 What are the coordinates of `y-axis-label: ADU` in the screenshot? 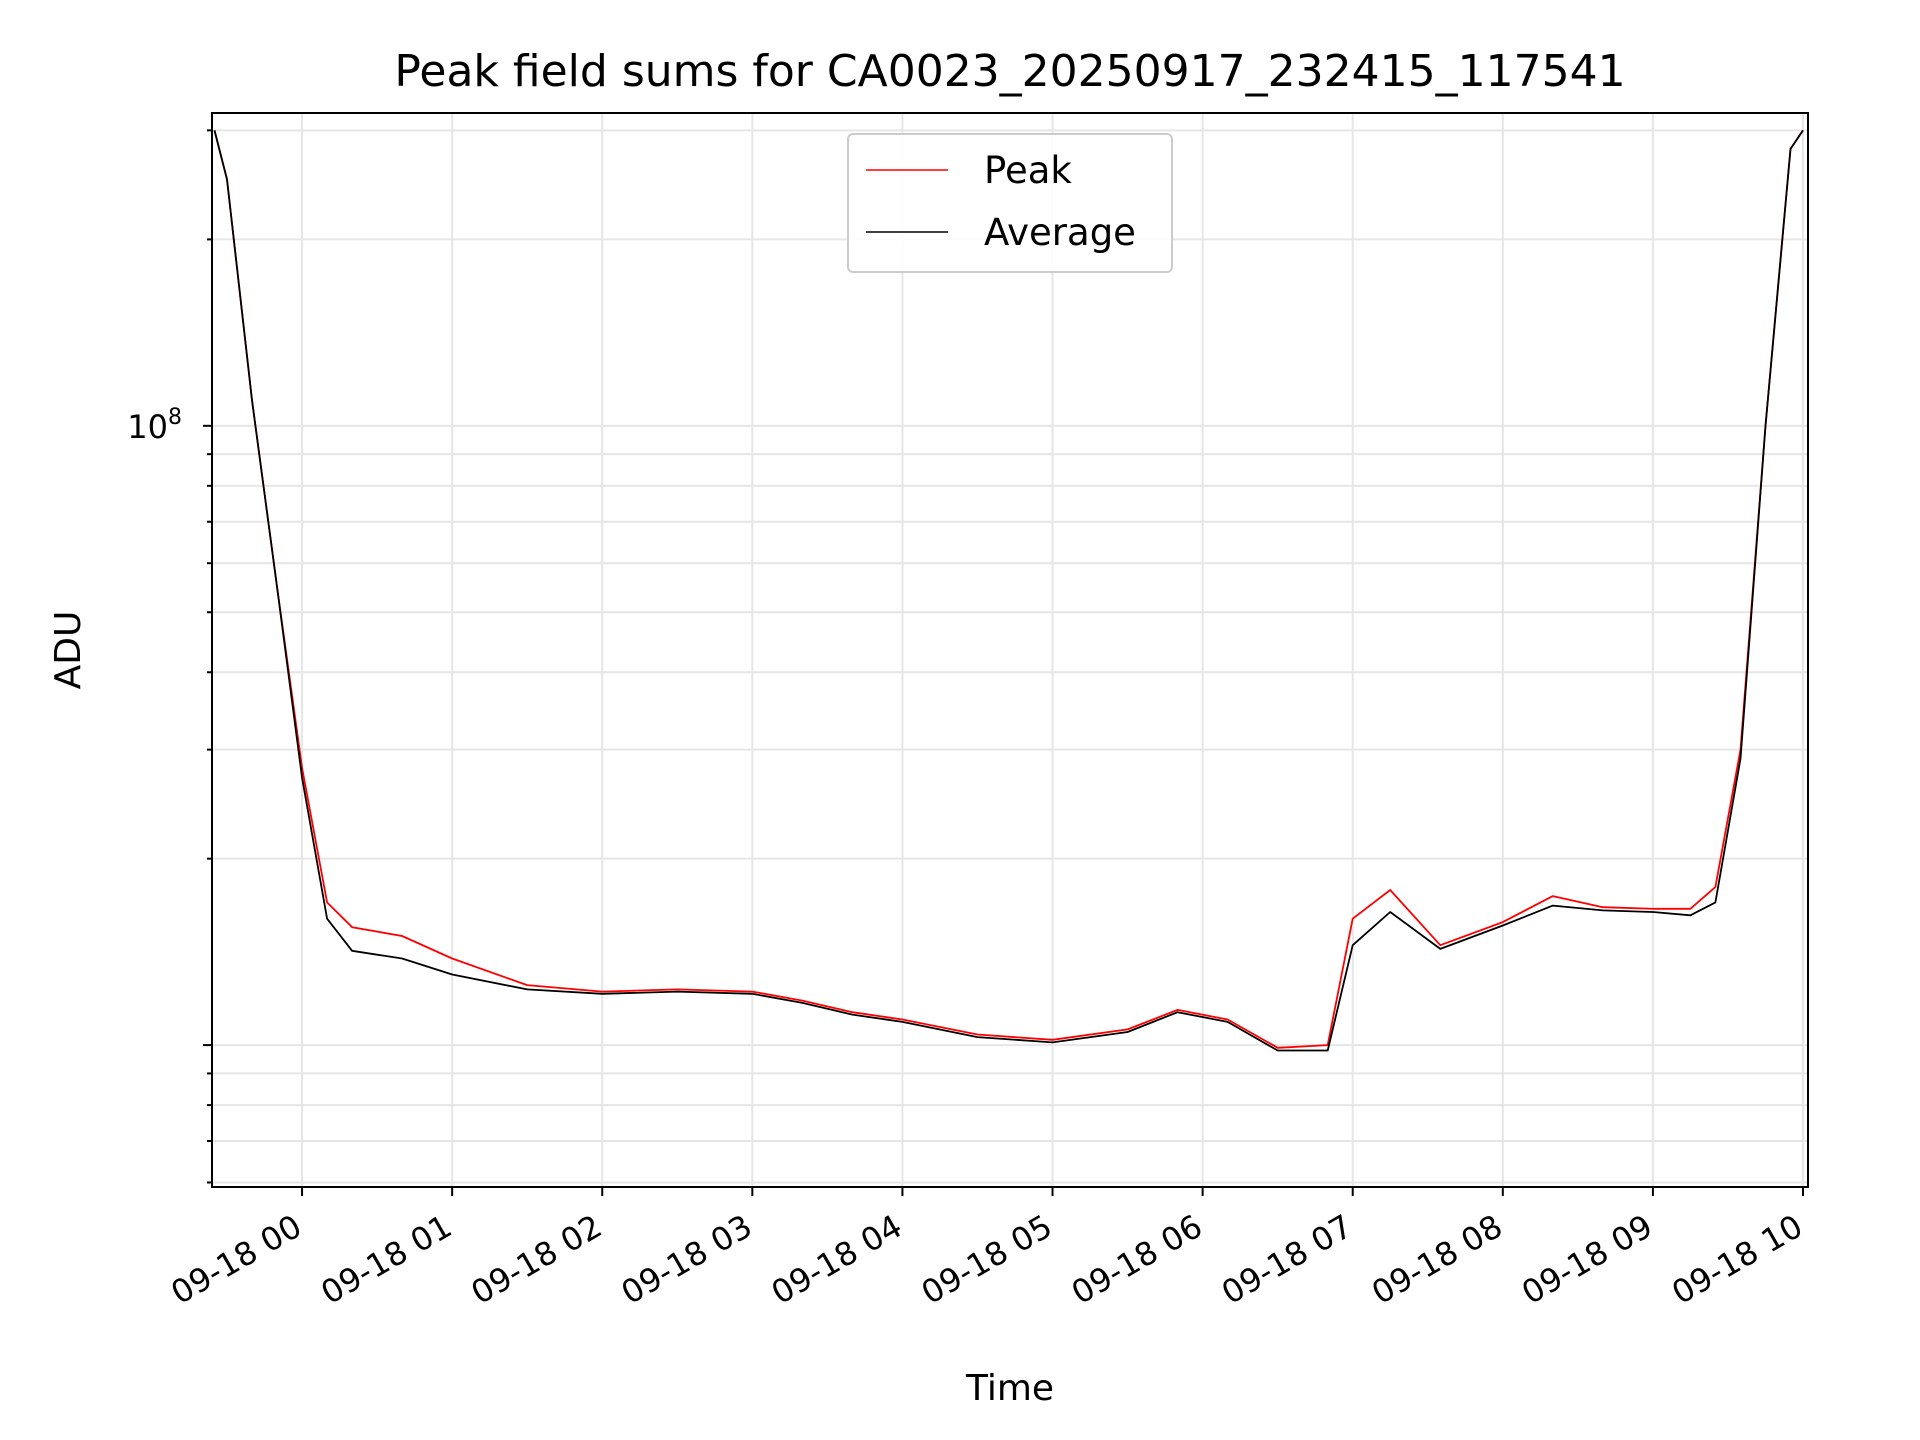 It's located at (68, 650).